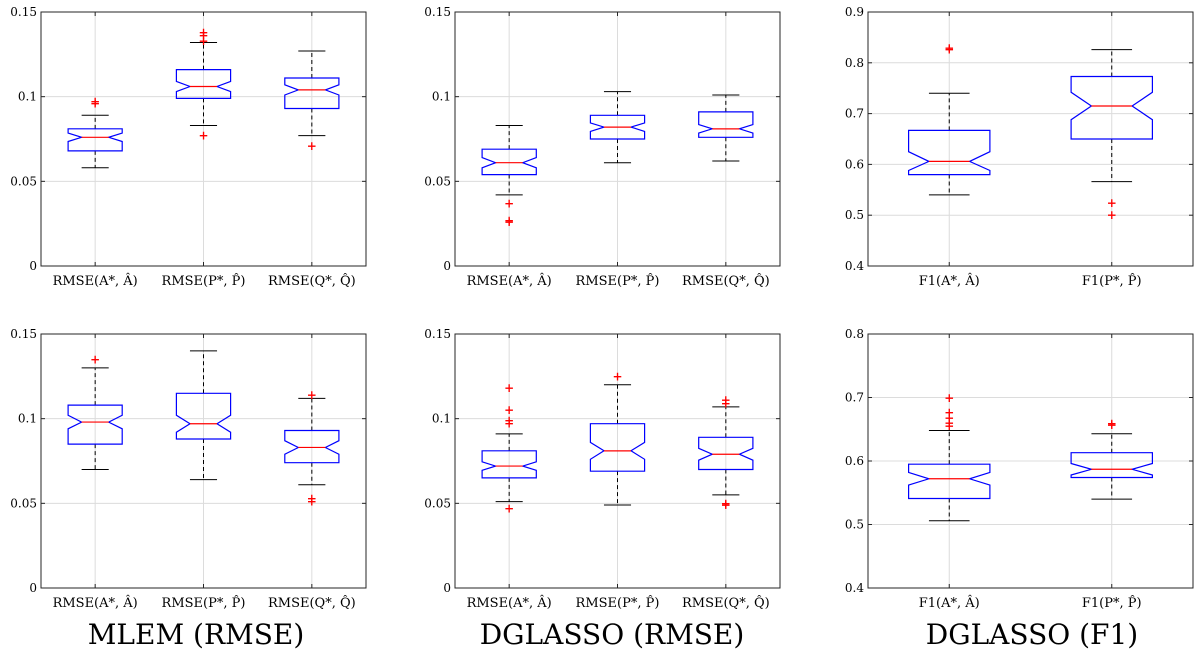 This screenshot has width=1194, height=666. I want to click on box-3: +++, so click(312, 448).